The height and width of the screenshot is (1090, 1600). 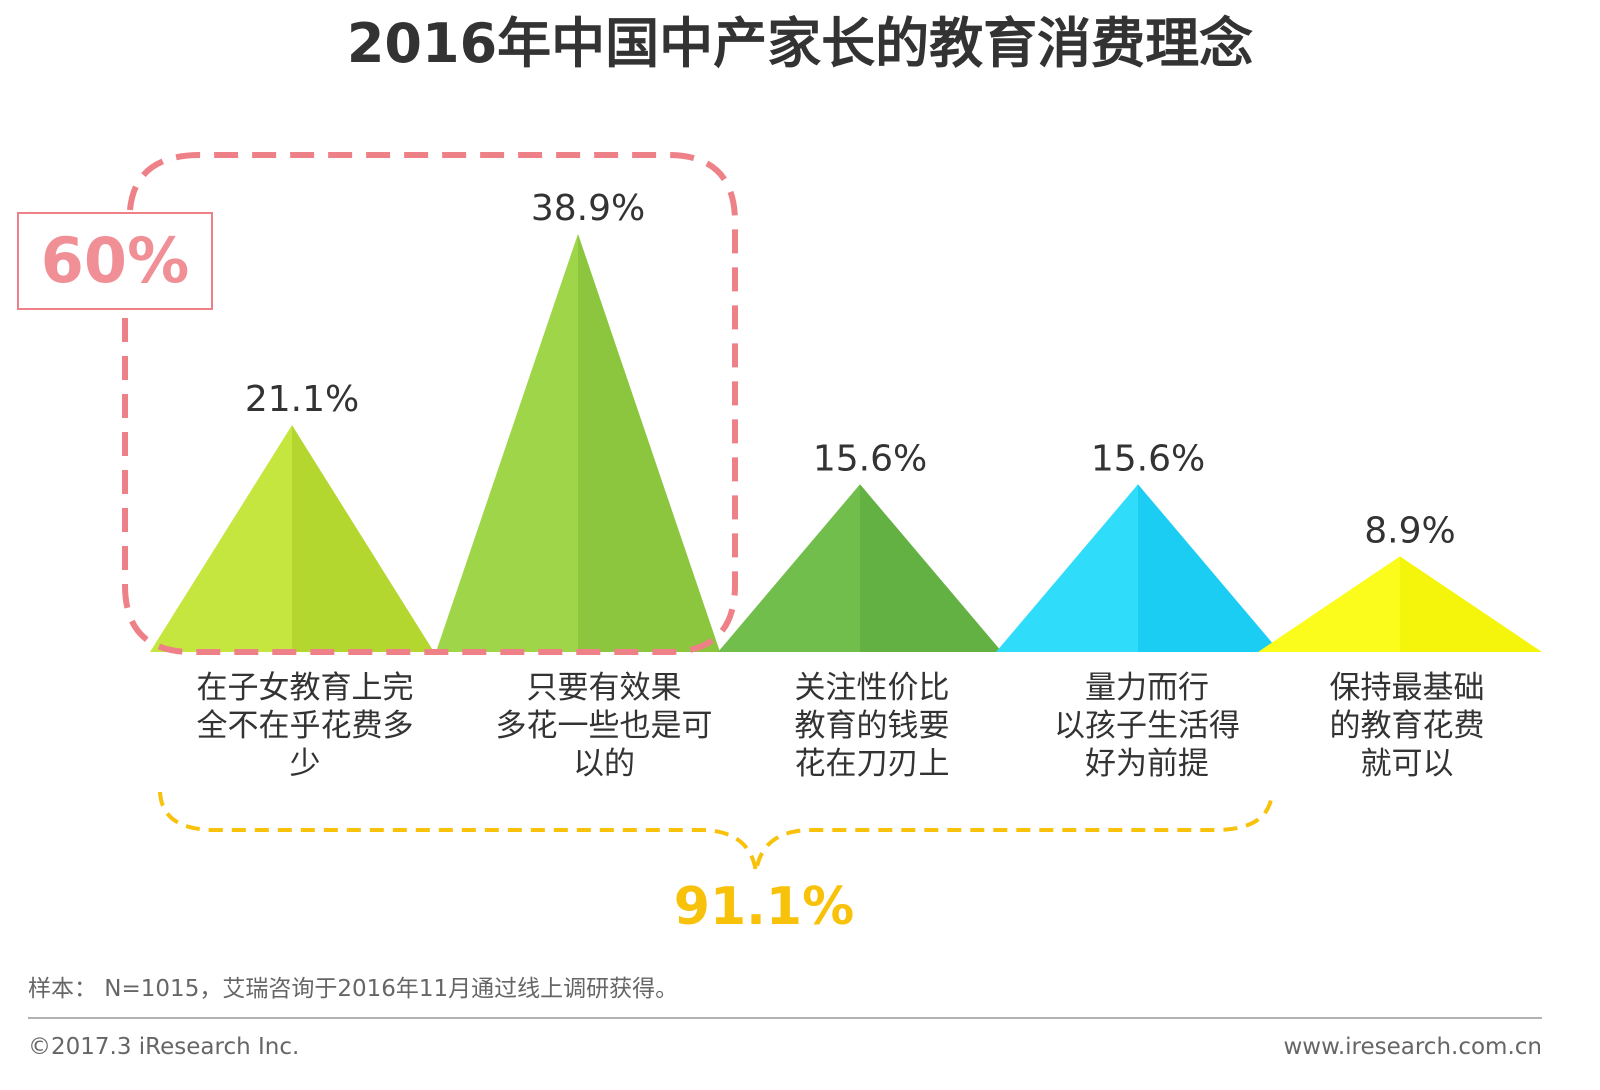 I want to click on category-label-line: 教育的钱要, so click(x=872, y=726).